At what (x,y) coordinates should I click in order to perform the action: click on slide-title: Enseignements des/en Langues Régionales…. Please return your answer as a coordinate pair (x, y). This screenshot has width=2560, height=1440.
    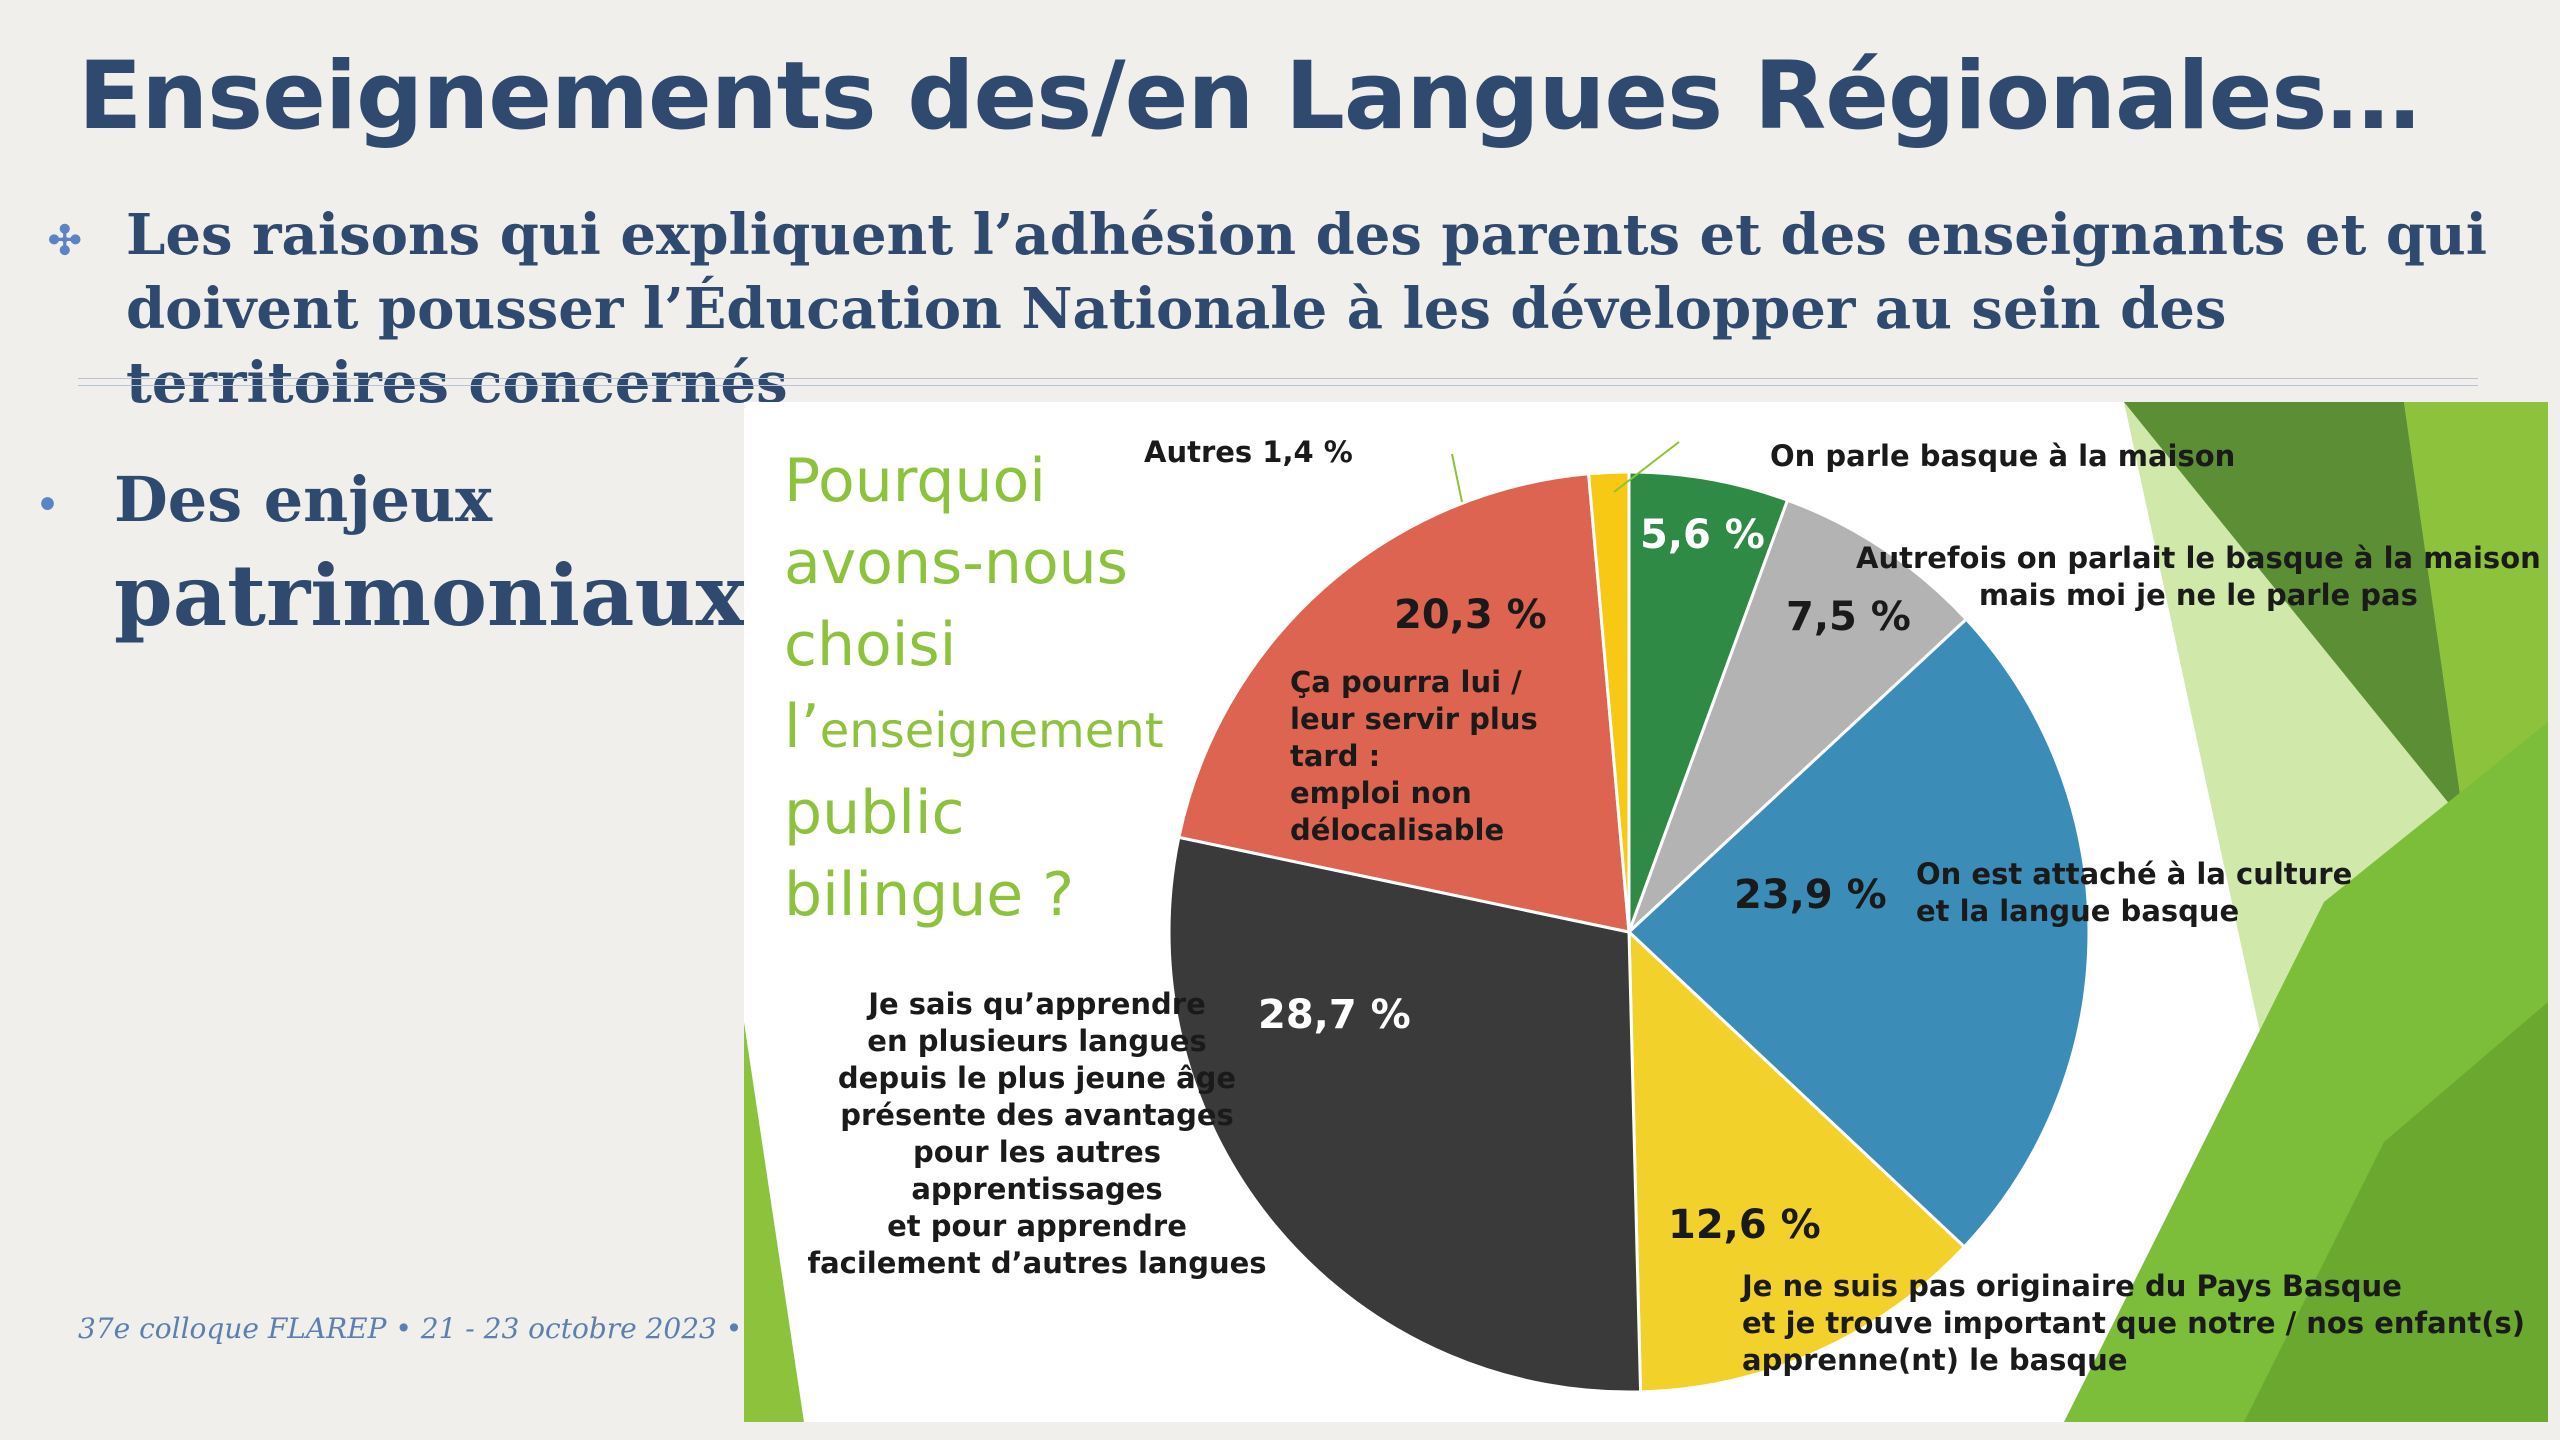
    Looking at the image, I should click on (1249, 96).